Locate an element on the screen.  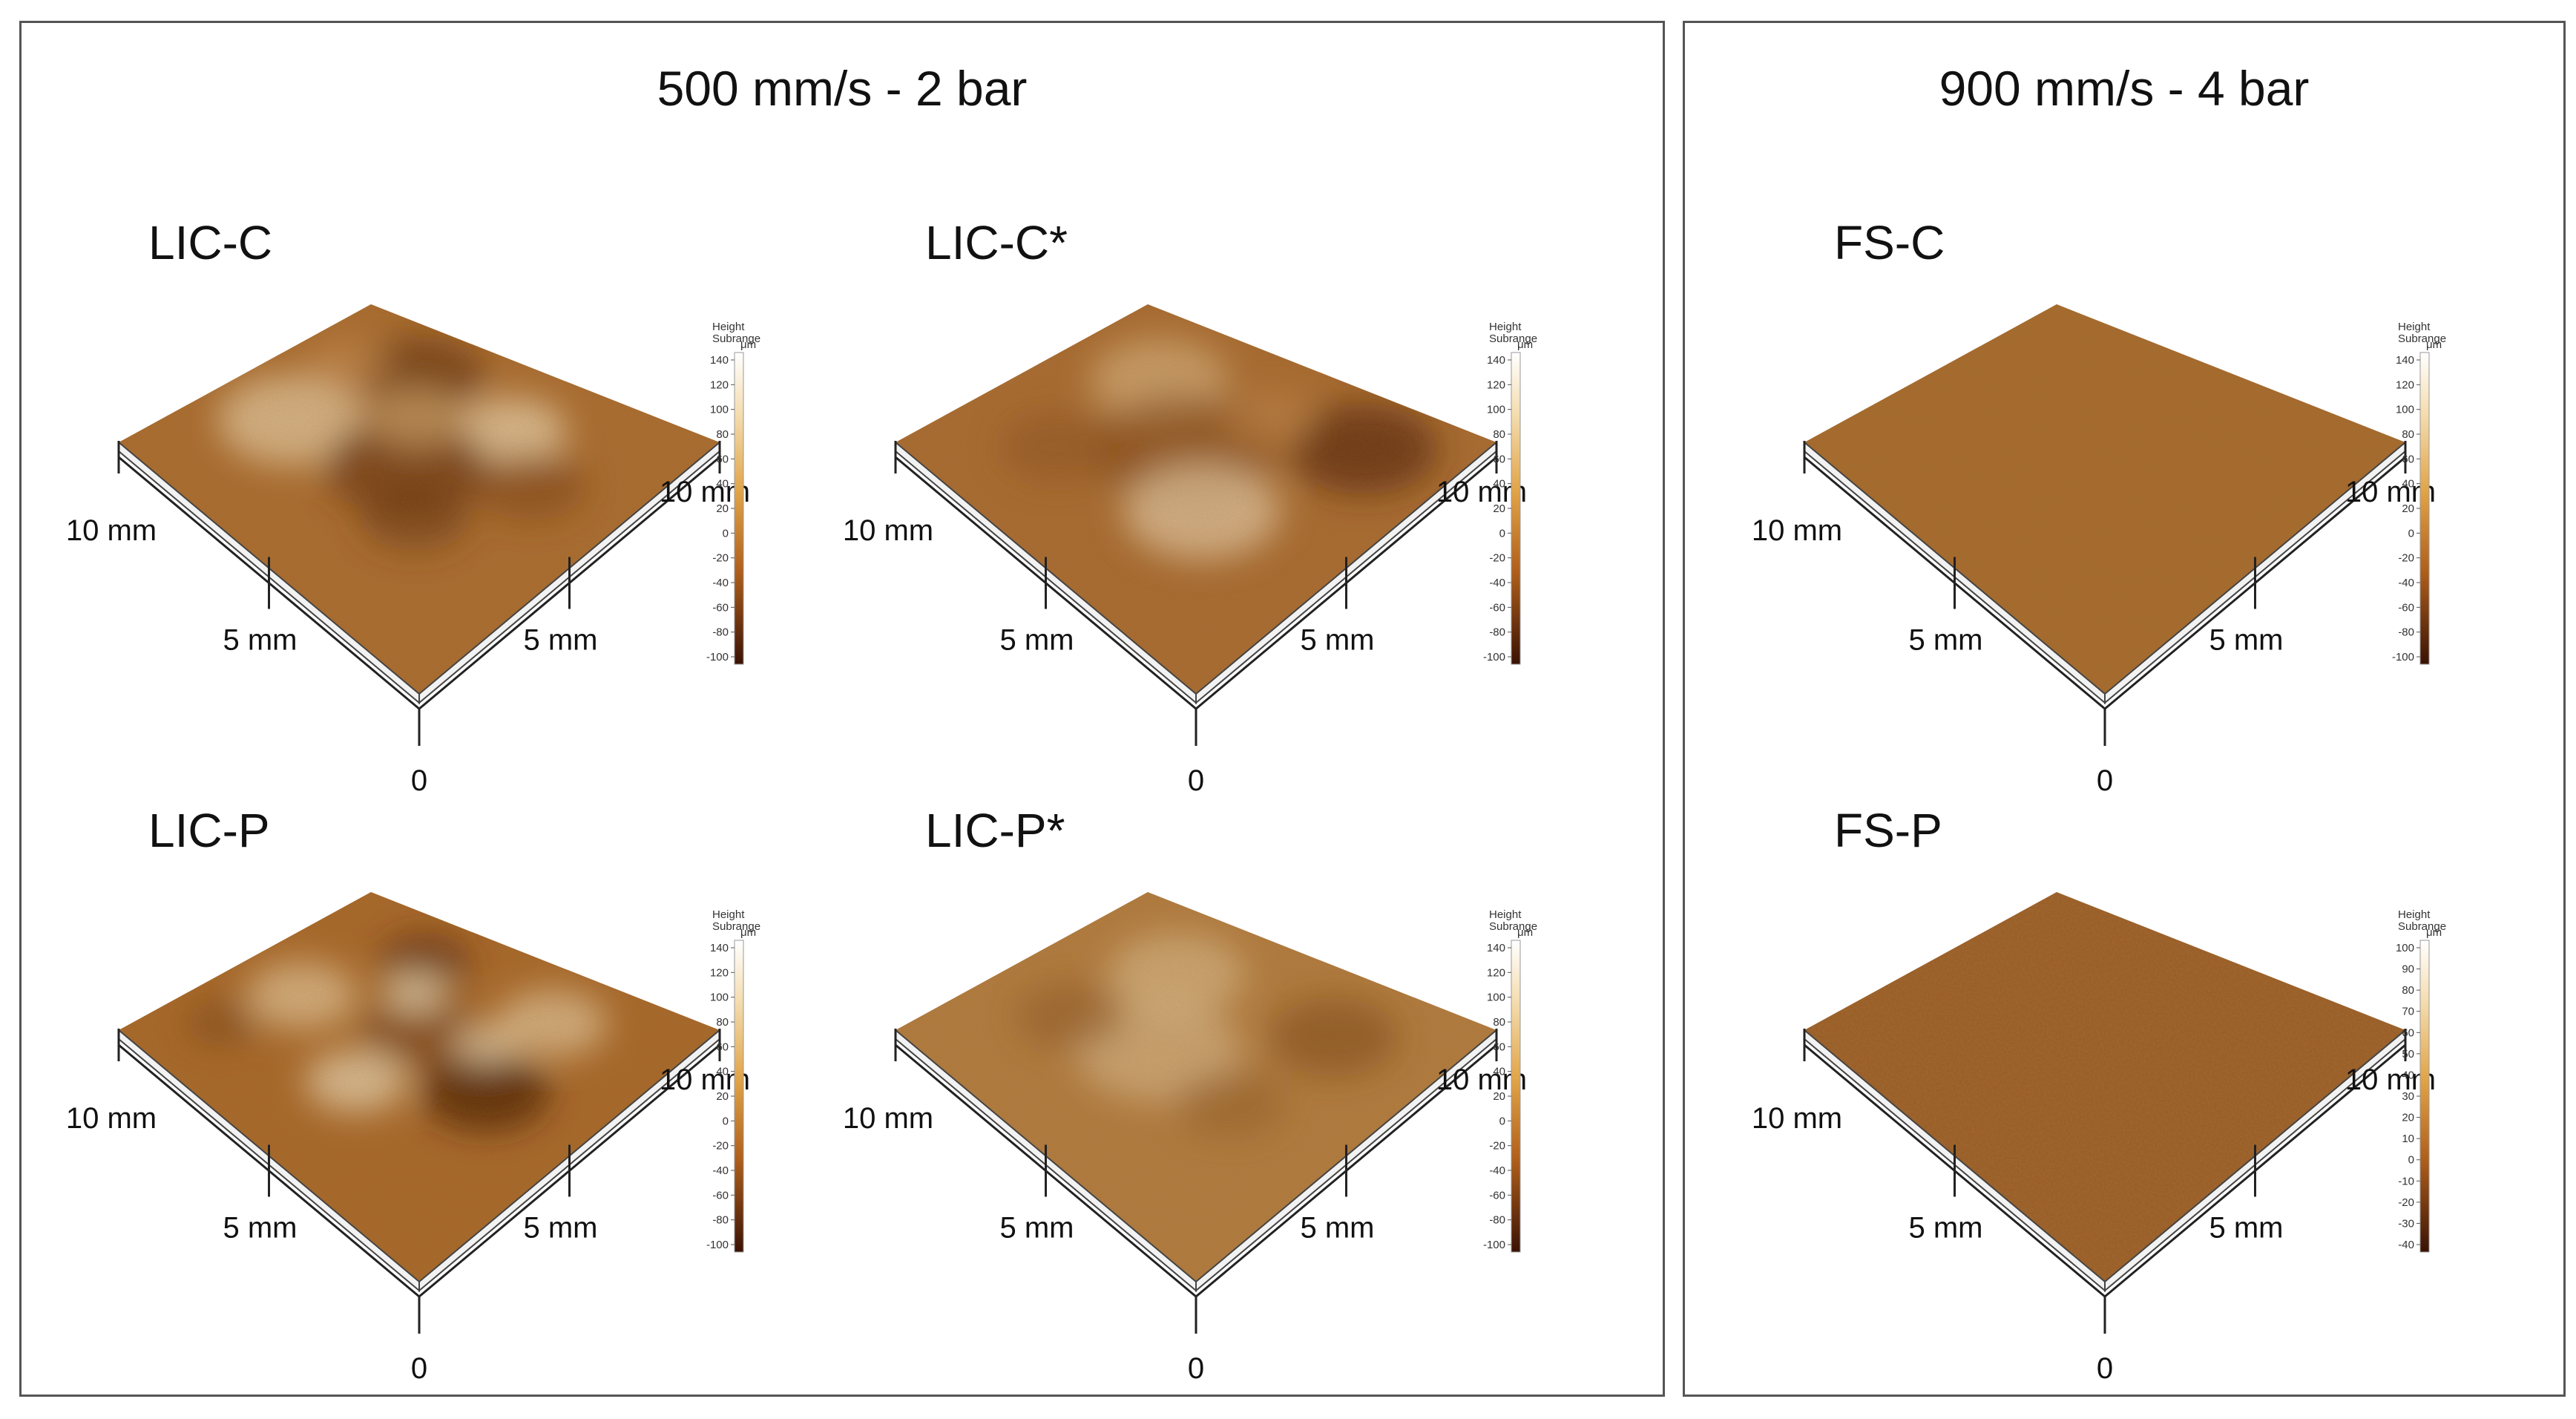
sample-label: LIC-P* is located at coordinates (995, 830).